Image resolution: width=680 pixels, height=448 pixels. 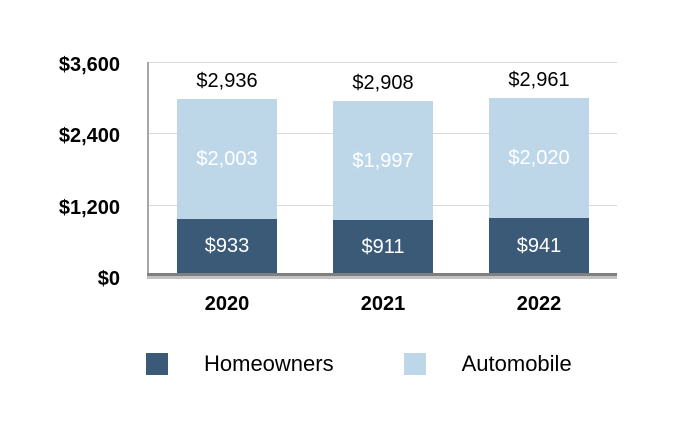 What do you see at coordinates (89, 136) in the screenshot?
I see `y-axis-tick-label: $2,400` at bounding box center [89, 136].